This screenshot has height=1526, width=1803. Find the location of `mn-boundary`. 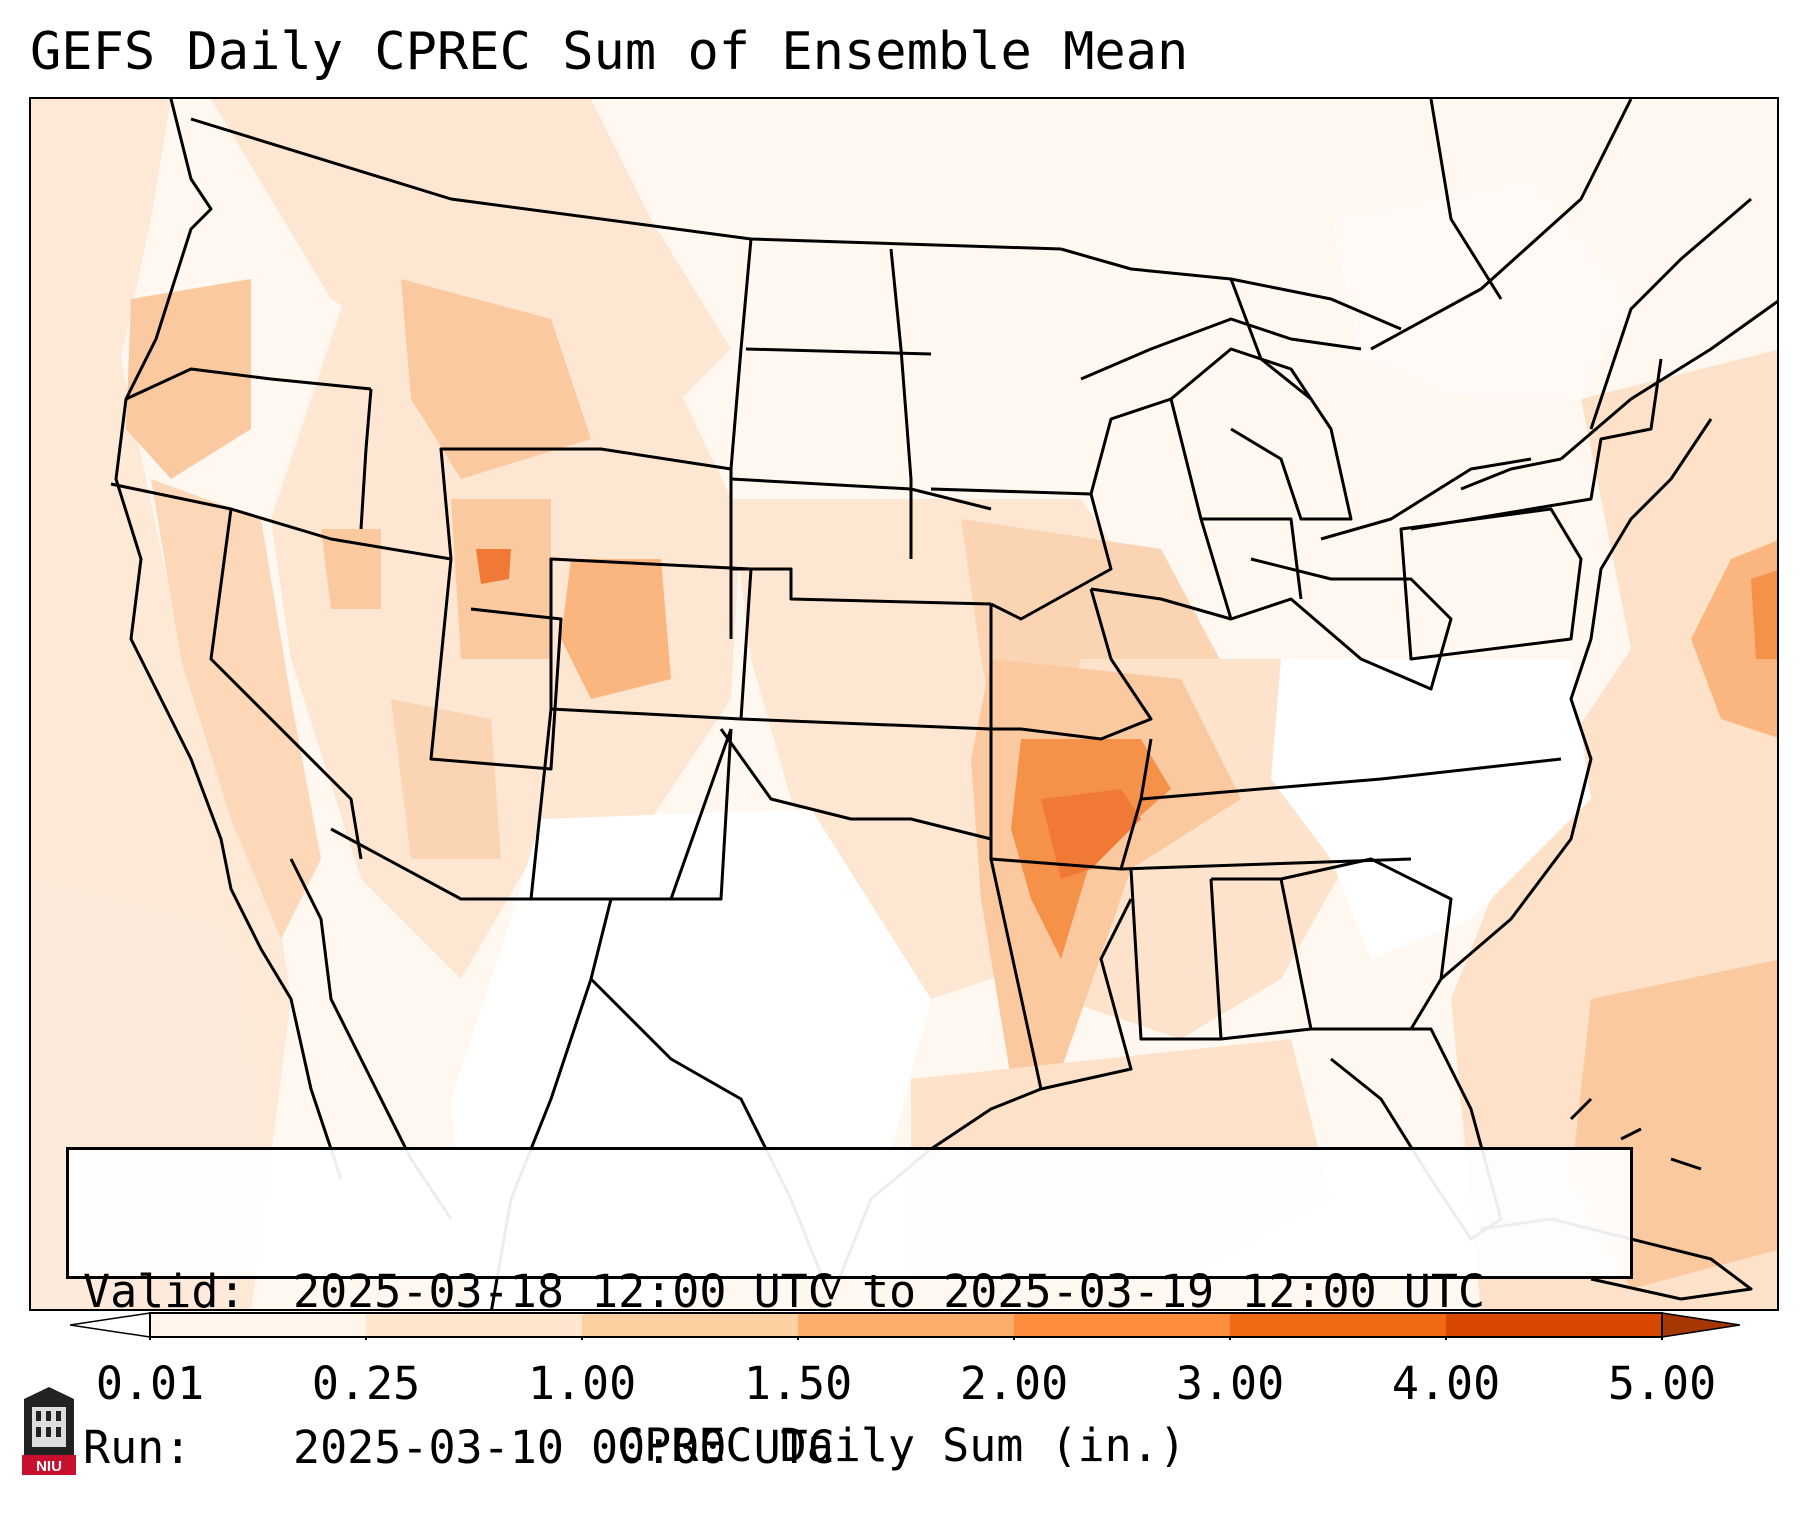

mn-boundary is located at coordinates (901, 403).